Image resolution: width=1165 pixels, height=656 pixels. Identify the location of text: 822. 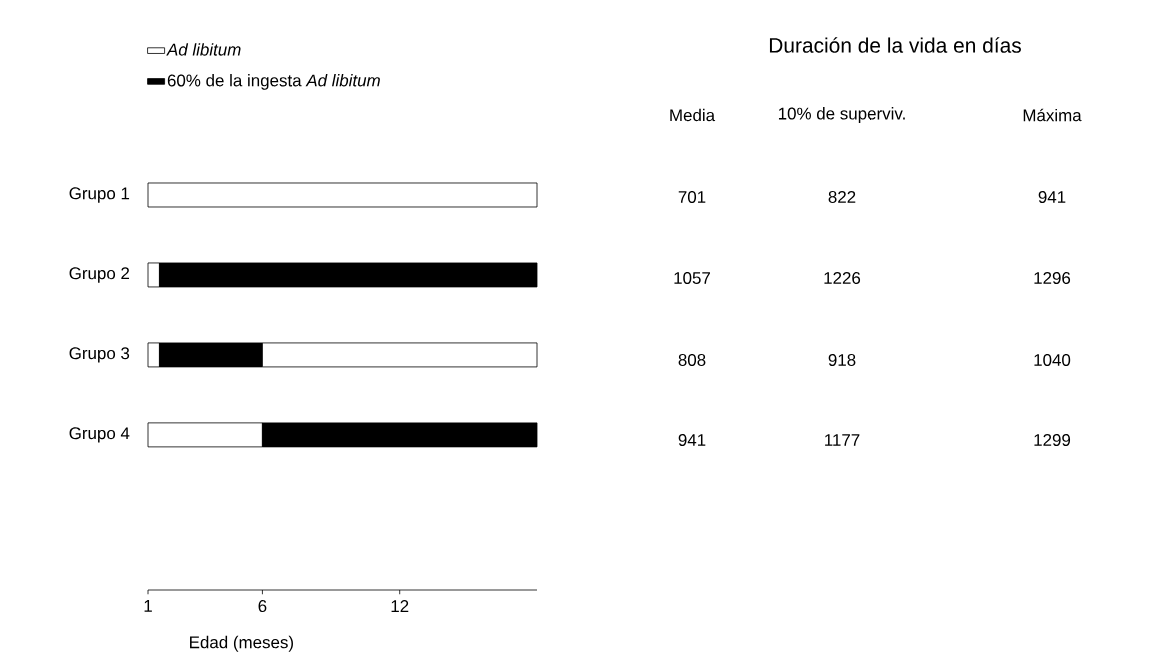
(842, 197).